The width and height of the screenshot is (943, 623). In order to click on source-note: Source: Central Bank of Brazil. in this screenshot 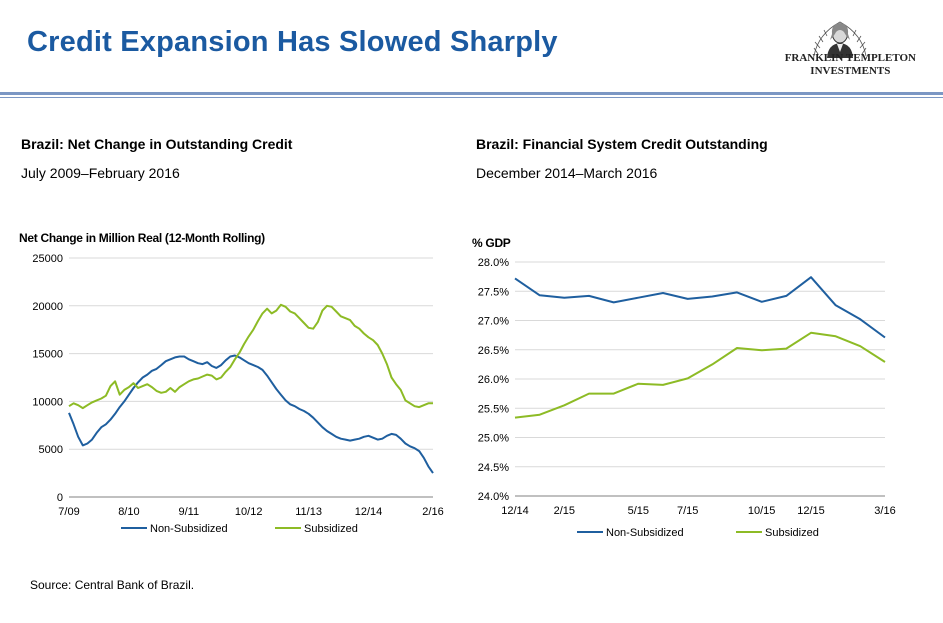, I will do `click(112, 585)`.